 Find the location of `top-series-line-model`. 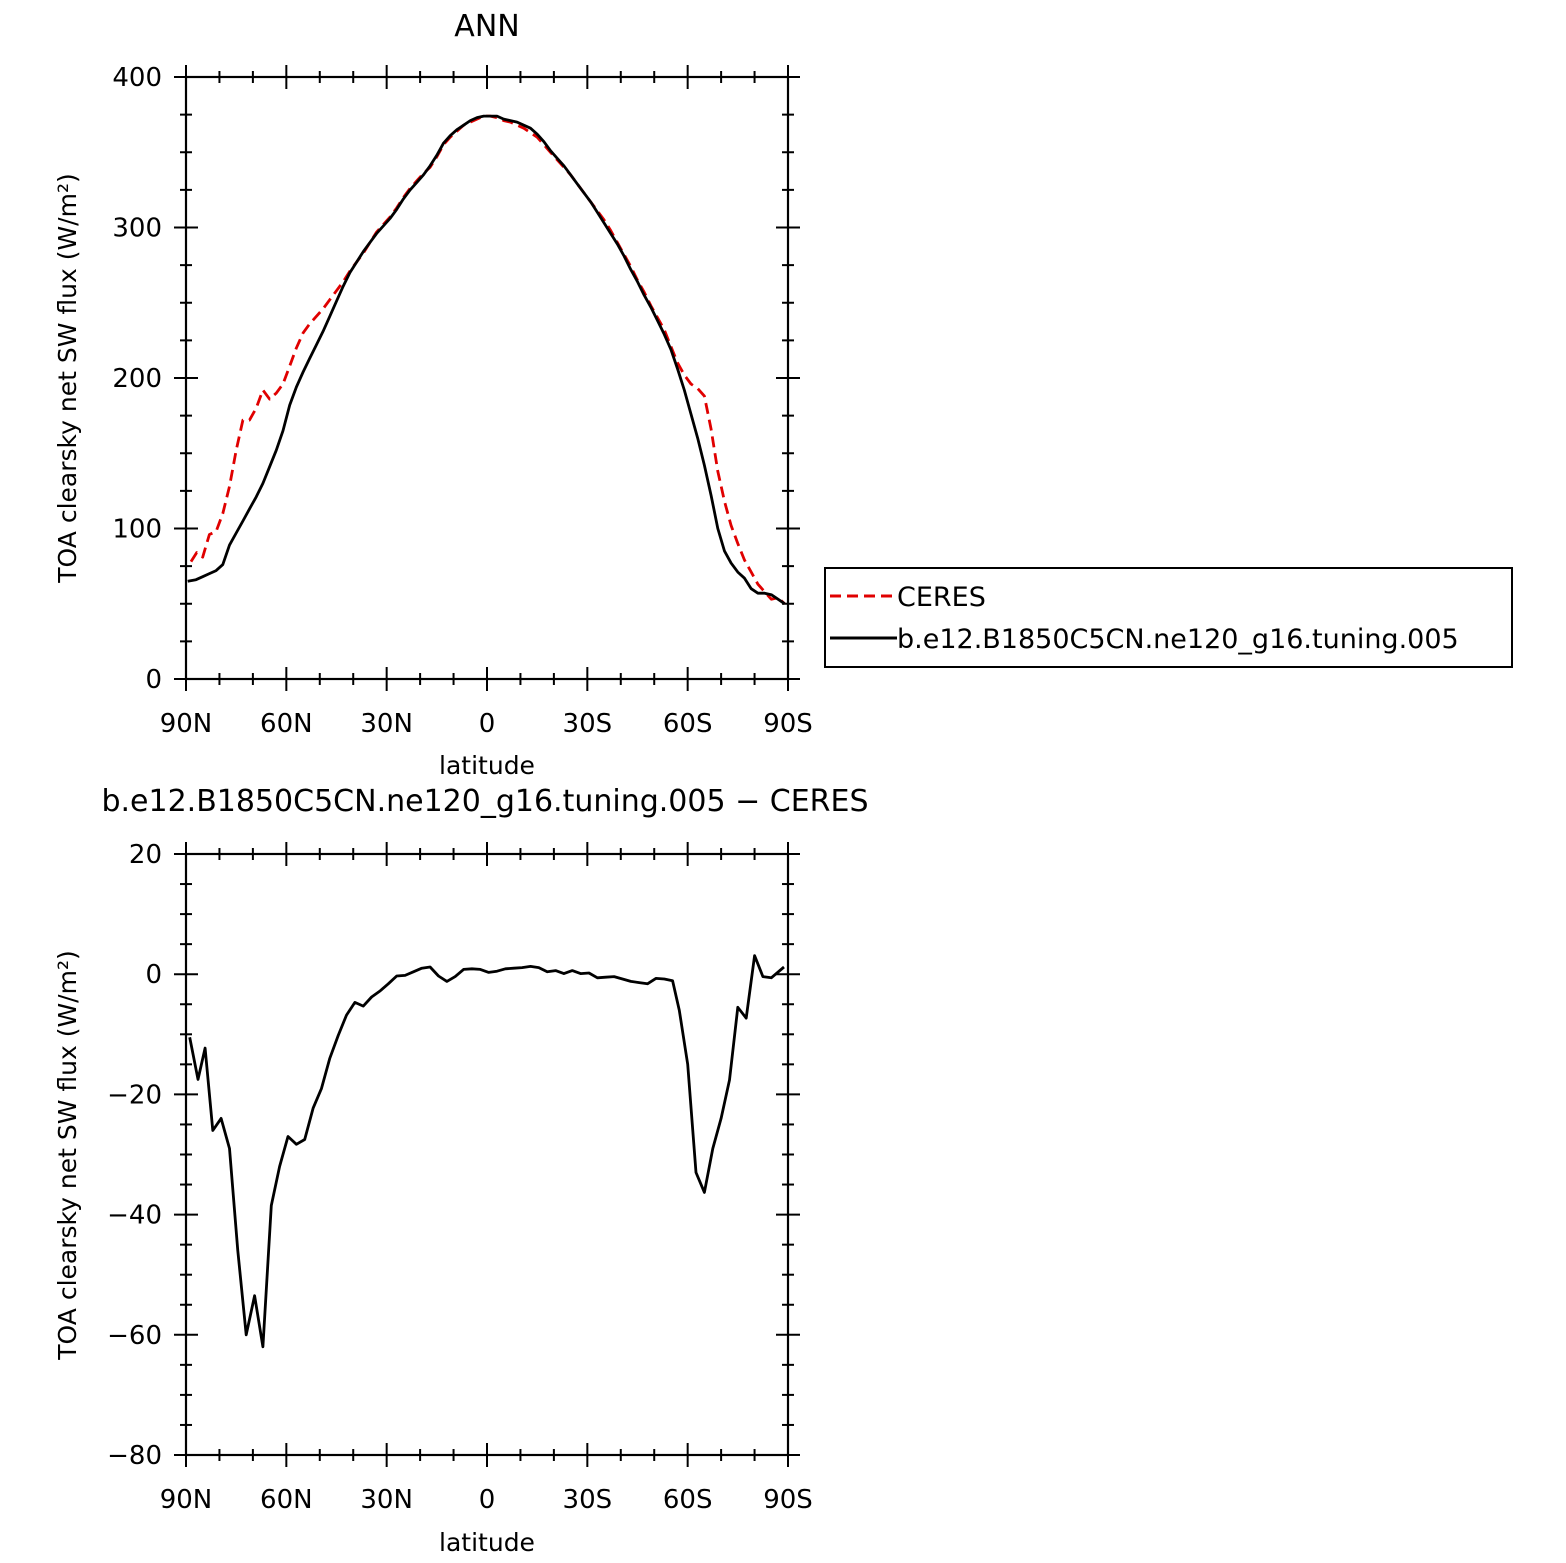

top-series-line-model is located at coordinates (486, 359).